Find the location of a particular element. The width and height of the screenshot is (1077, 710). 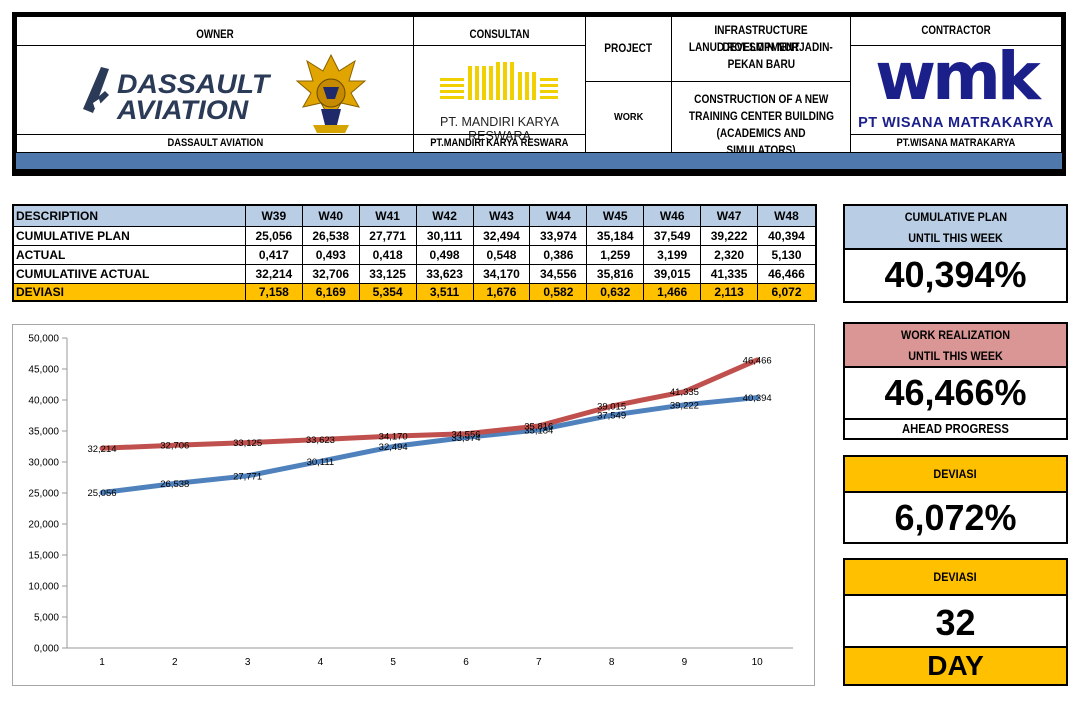

consultant-title: CONSULTAN is located at coordinates (499, 35).